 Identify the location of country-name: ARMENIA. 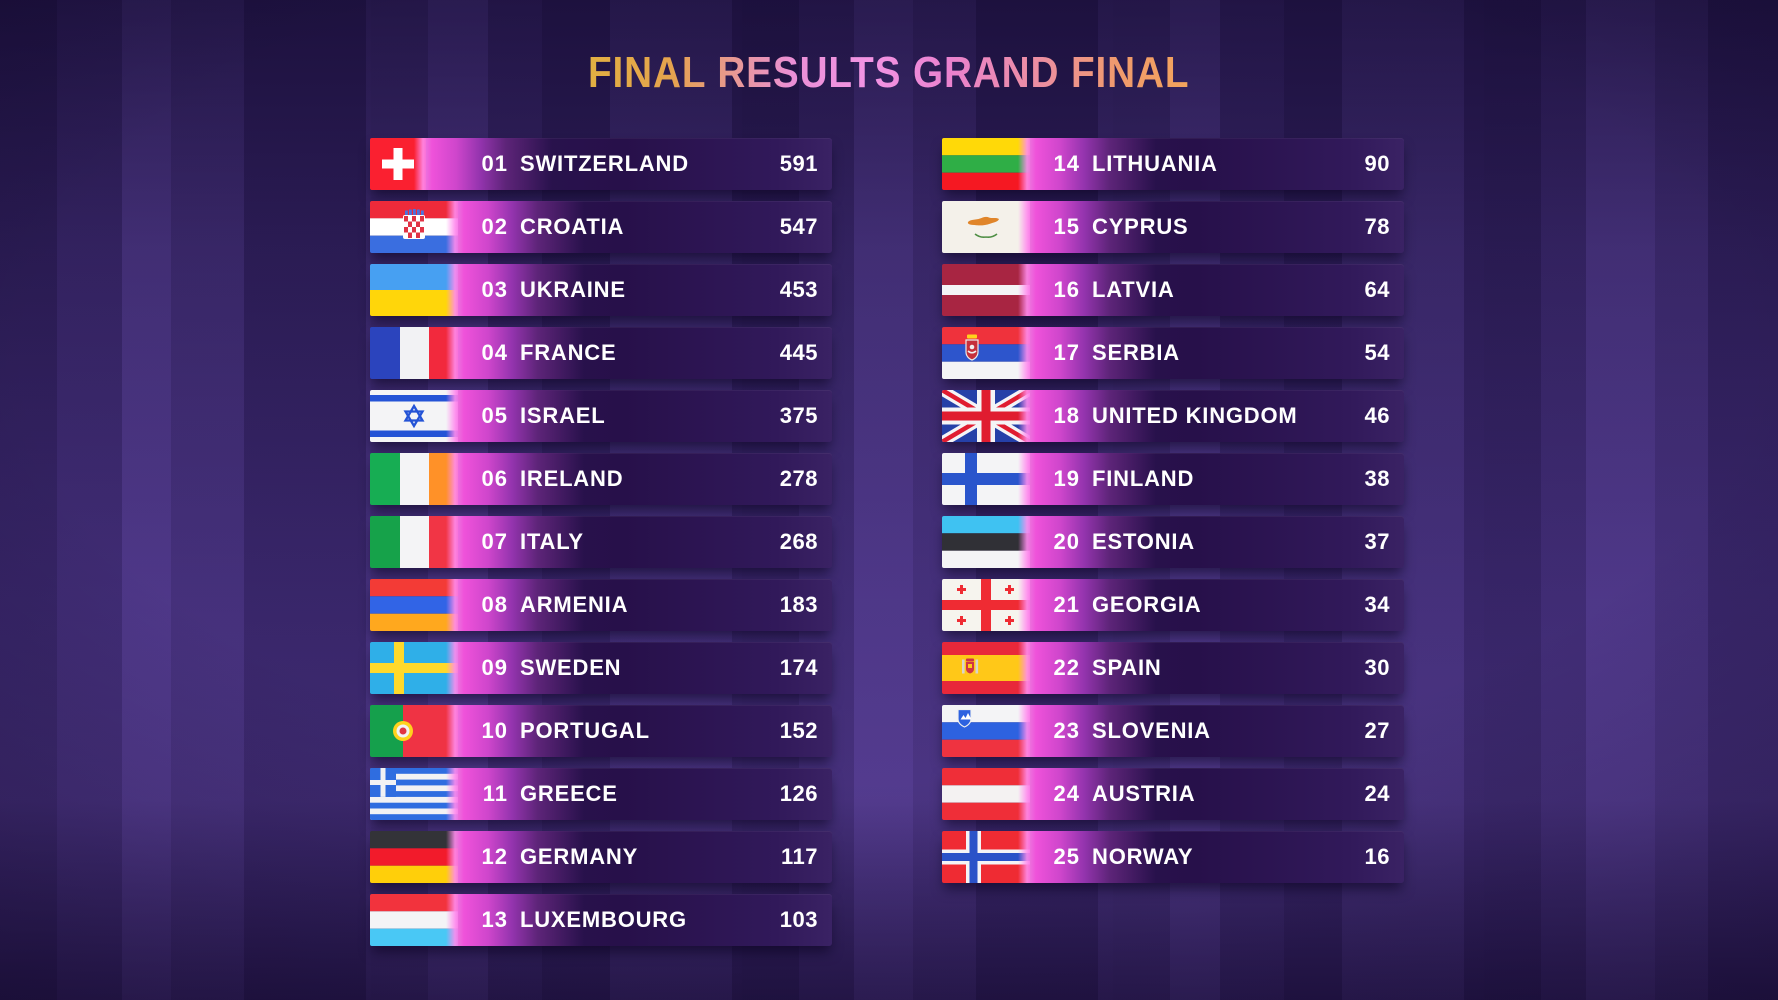
(574, 604).